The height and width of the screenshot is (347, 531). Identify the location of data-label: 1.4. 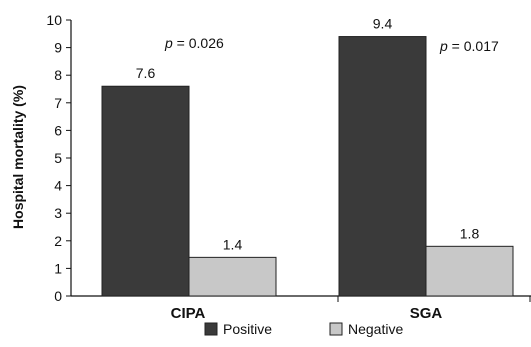
(233, 244).